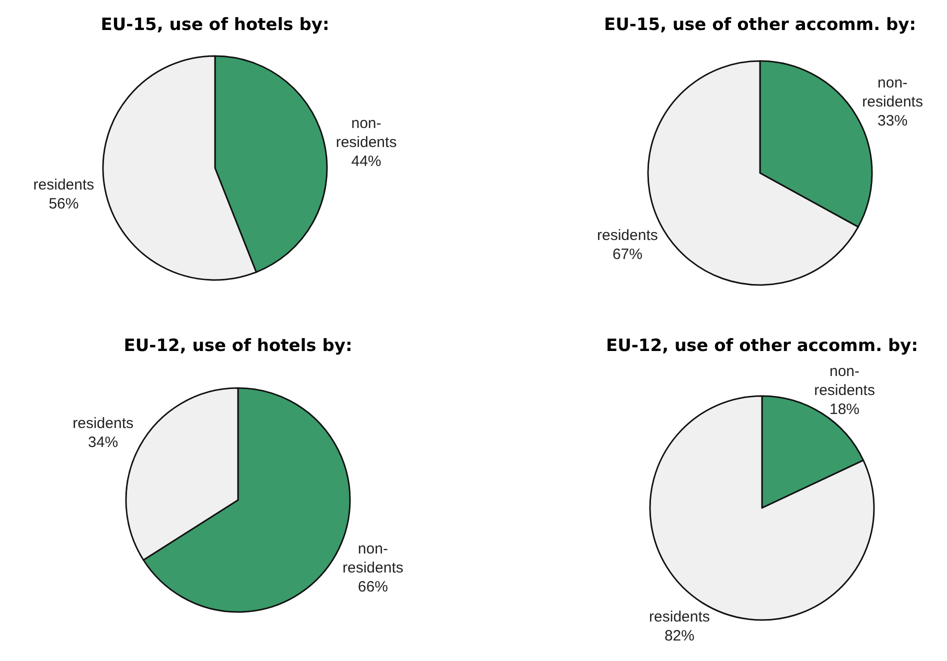 This screenshot has width=947, height=661. What do you see at coordinates (215, 25) in the screenshot?
I see `chart-title: EU-15, use of hotels by:` at bounding box center [215, 25].